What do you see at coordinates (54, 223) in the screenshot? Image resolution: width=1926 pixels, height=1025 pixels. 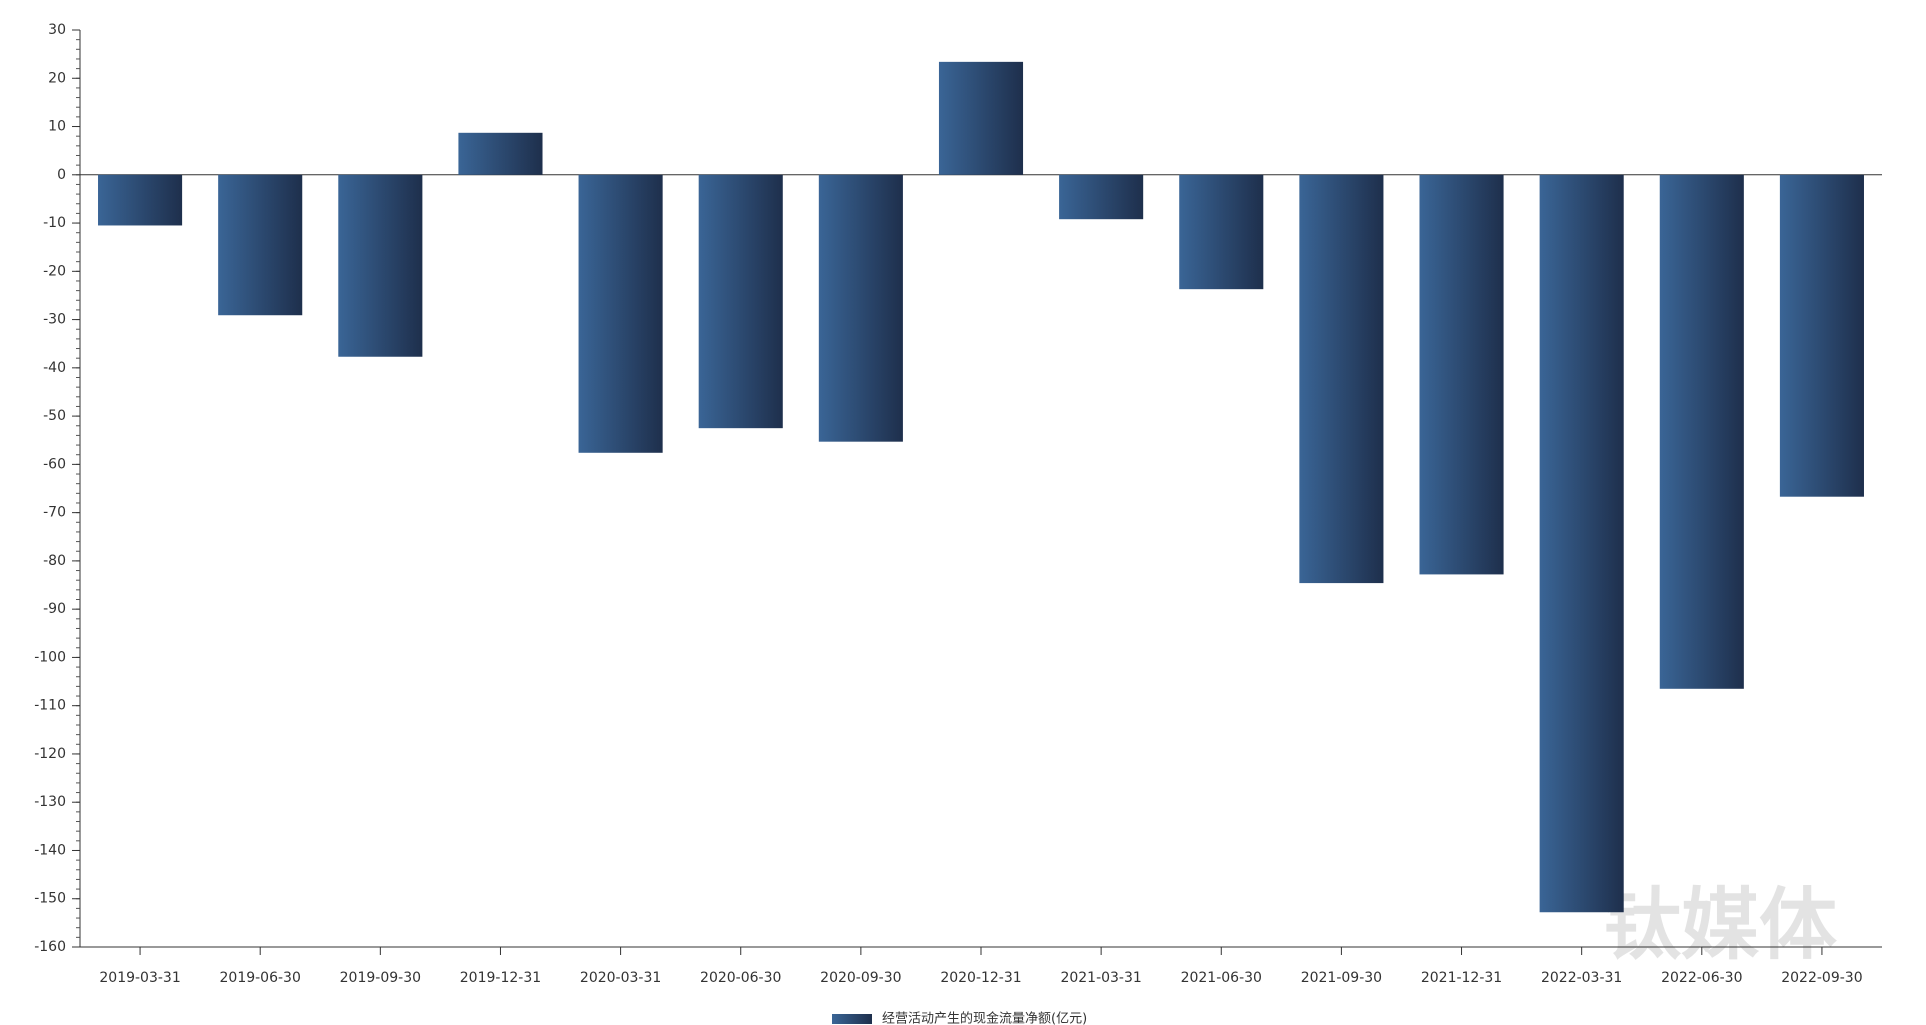 I see `y-tick-label: -10` at bounding box center [54, 223].